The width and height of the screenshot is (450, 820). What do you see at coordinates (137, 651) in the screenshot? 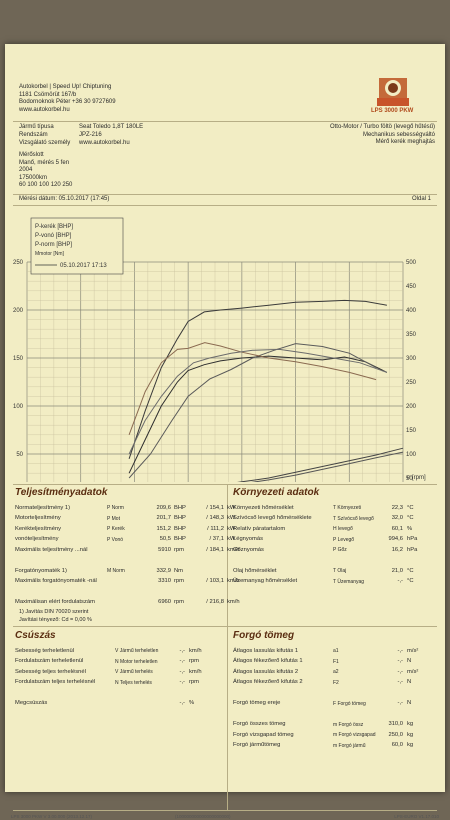
I see `slip-sym: V Jármű terheletlen` at bounding box center [137, 651].